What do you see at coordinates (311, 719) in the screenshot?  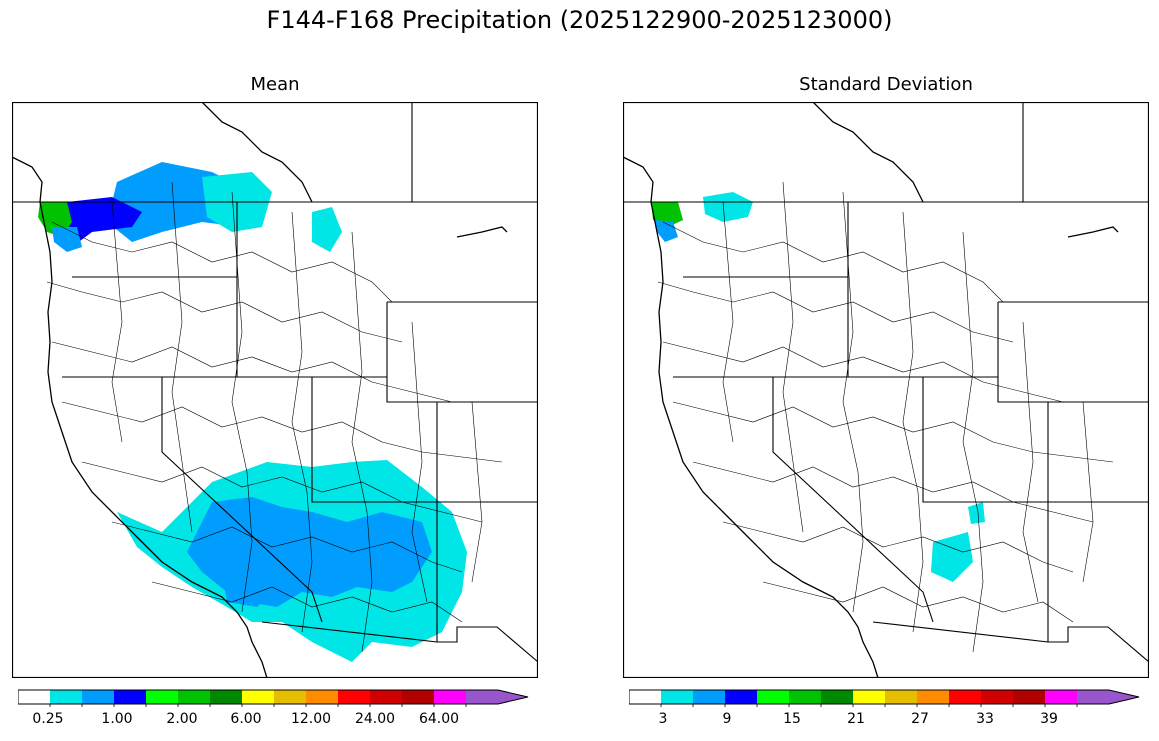 I see `mean-colorbar-tick-label: 12.00` at bounding box center [311, 719].